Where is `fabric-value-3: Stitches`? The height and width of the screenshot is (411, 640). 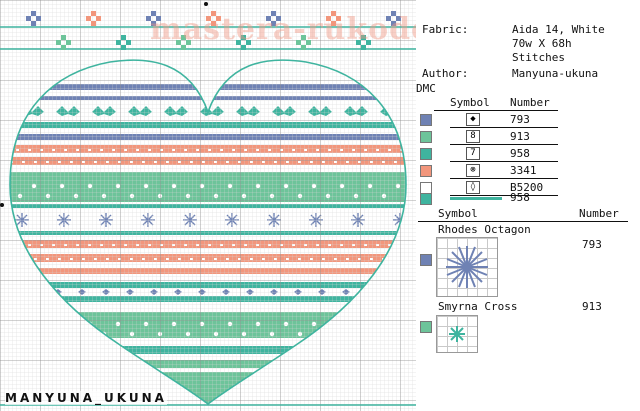 fabric-value-3: Stitches is located at coordinates (538, 57).